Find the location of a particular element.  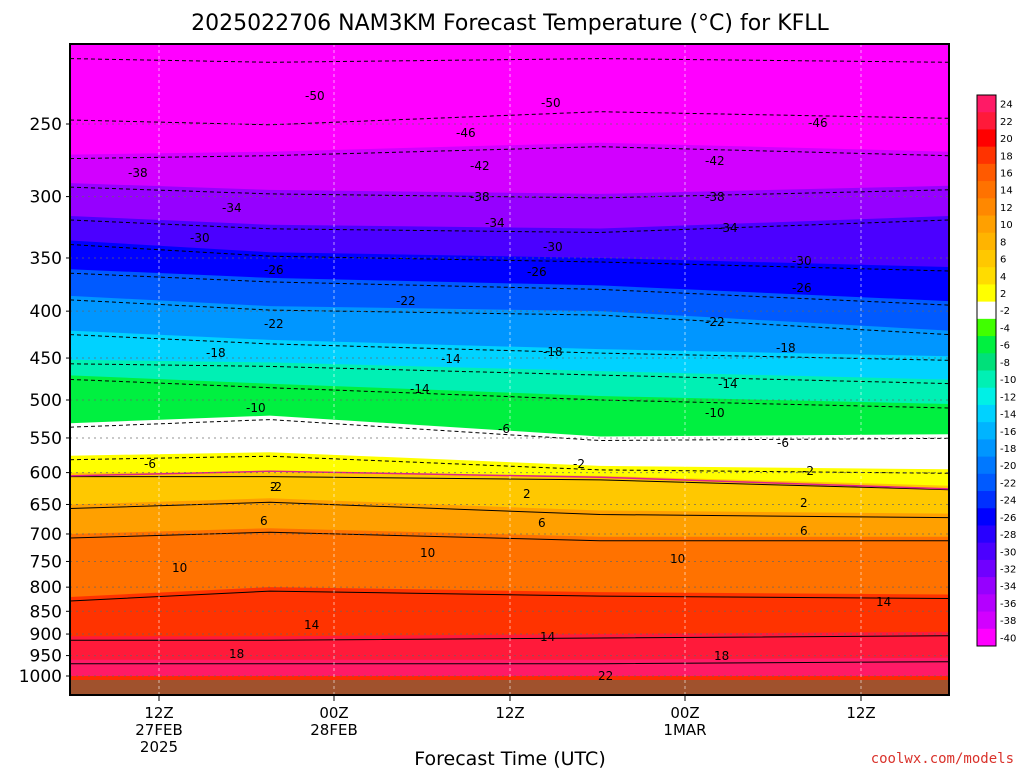

y-tick-label: 850 is located at coordinates (46, 612).